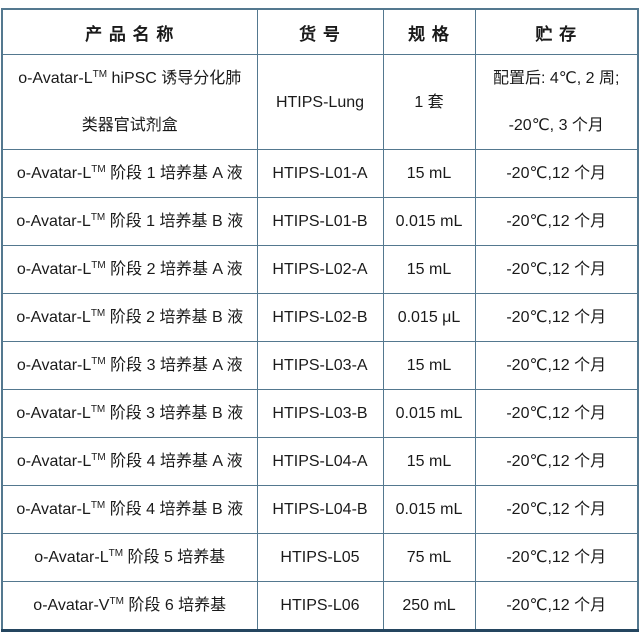 The height and width of the screenshot is (643, 640). I want to click on product-name-rest: 阶段 4 培养基 B 液, so click(174, 509).